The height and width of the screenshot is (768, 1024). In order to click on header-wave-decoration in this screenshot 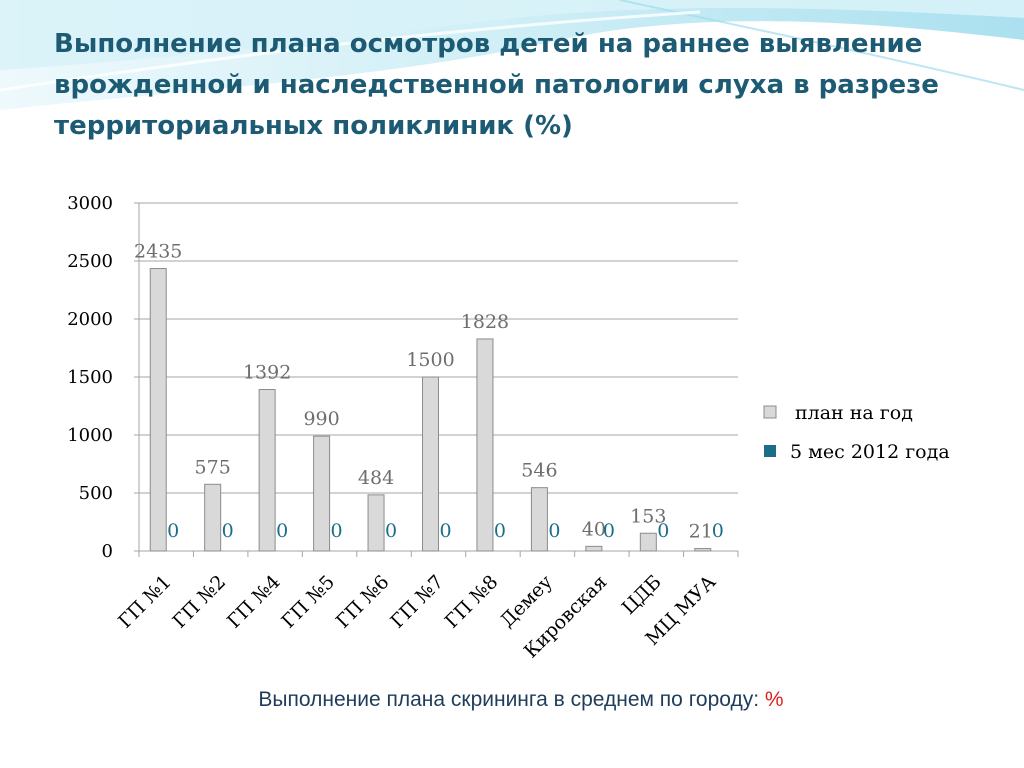, I will do `click(512, 55)`.